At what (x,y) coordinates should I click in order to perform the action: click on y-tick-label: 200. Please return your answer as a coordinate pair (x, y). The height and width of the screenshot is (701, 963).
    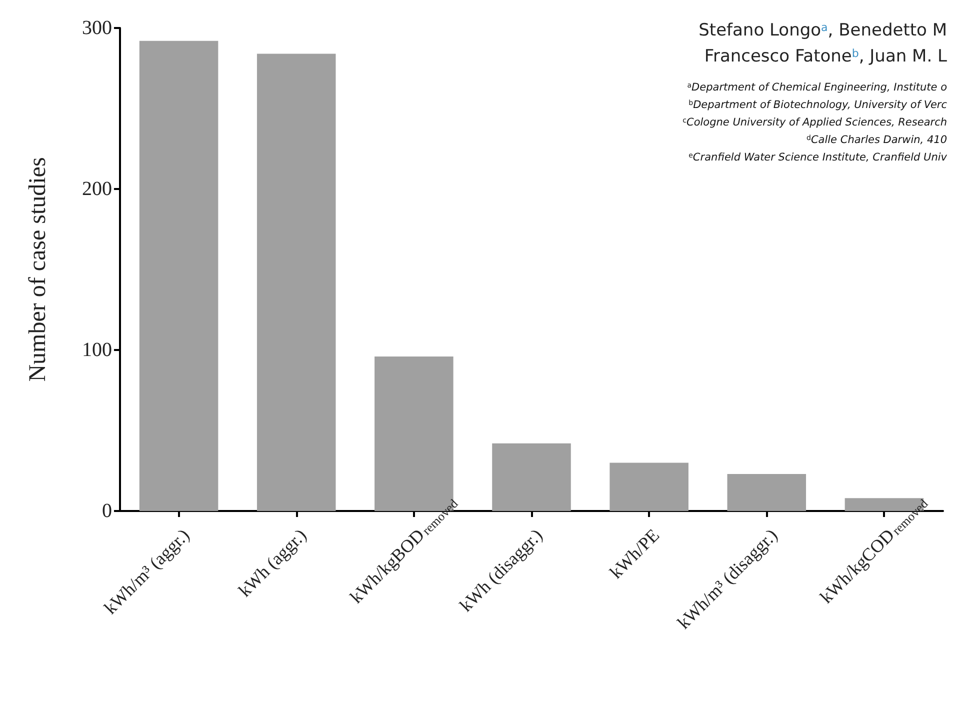
    Looking at the image, I should click on (97, 189).